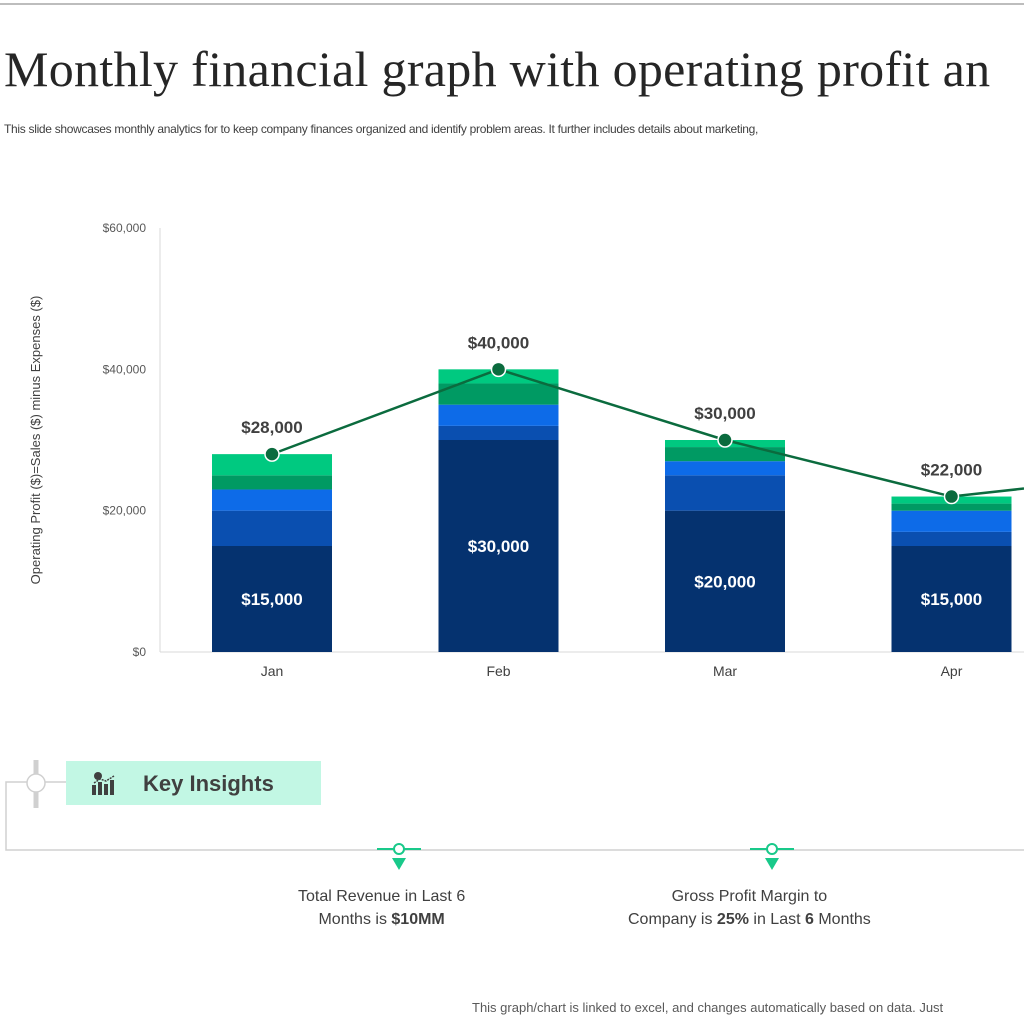 The image size is (1024, 1024). Describe the element at coordinates (647, 433) in the screenshot. I see `operating-profit-line` at that location.